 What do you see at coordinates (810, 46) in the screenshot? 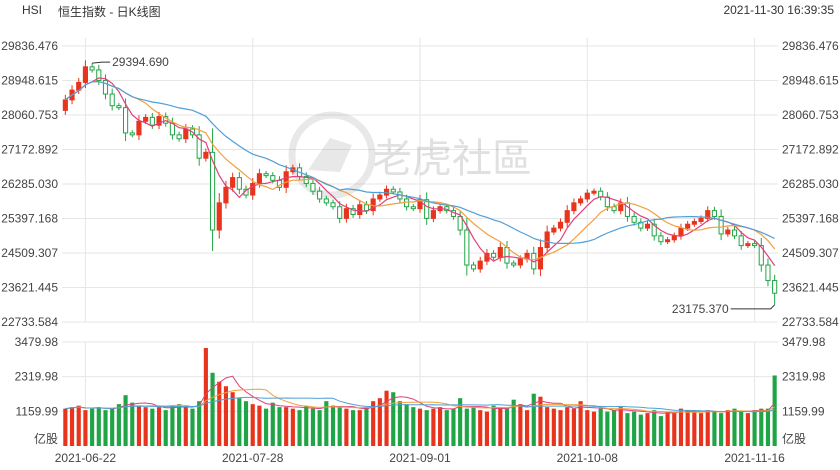
I see `price-tick-right: 29836.476` at bounding box center [810, 46].